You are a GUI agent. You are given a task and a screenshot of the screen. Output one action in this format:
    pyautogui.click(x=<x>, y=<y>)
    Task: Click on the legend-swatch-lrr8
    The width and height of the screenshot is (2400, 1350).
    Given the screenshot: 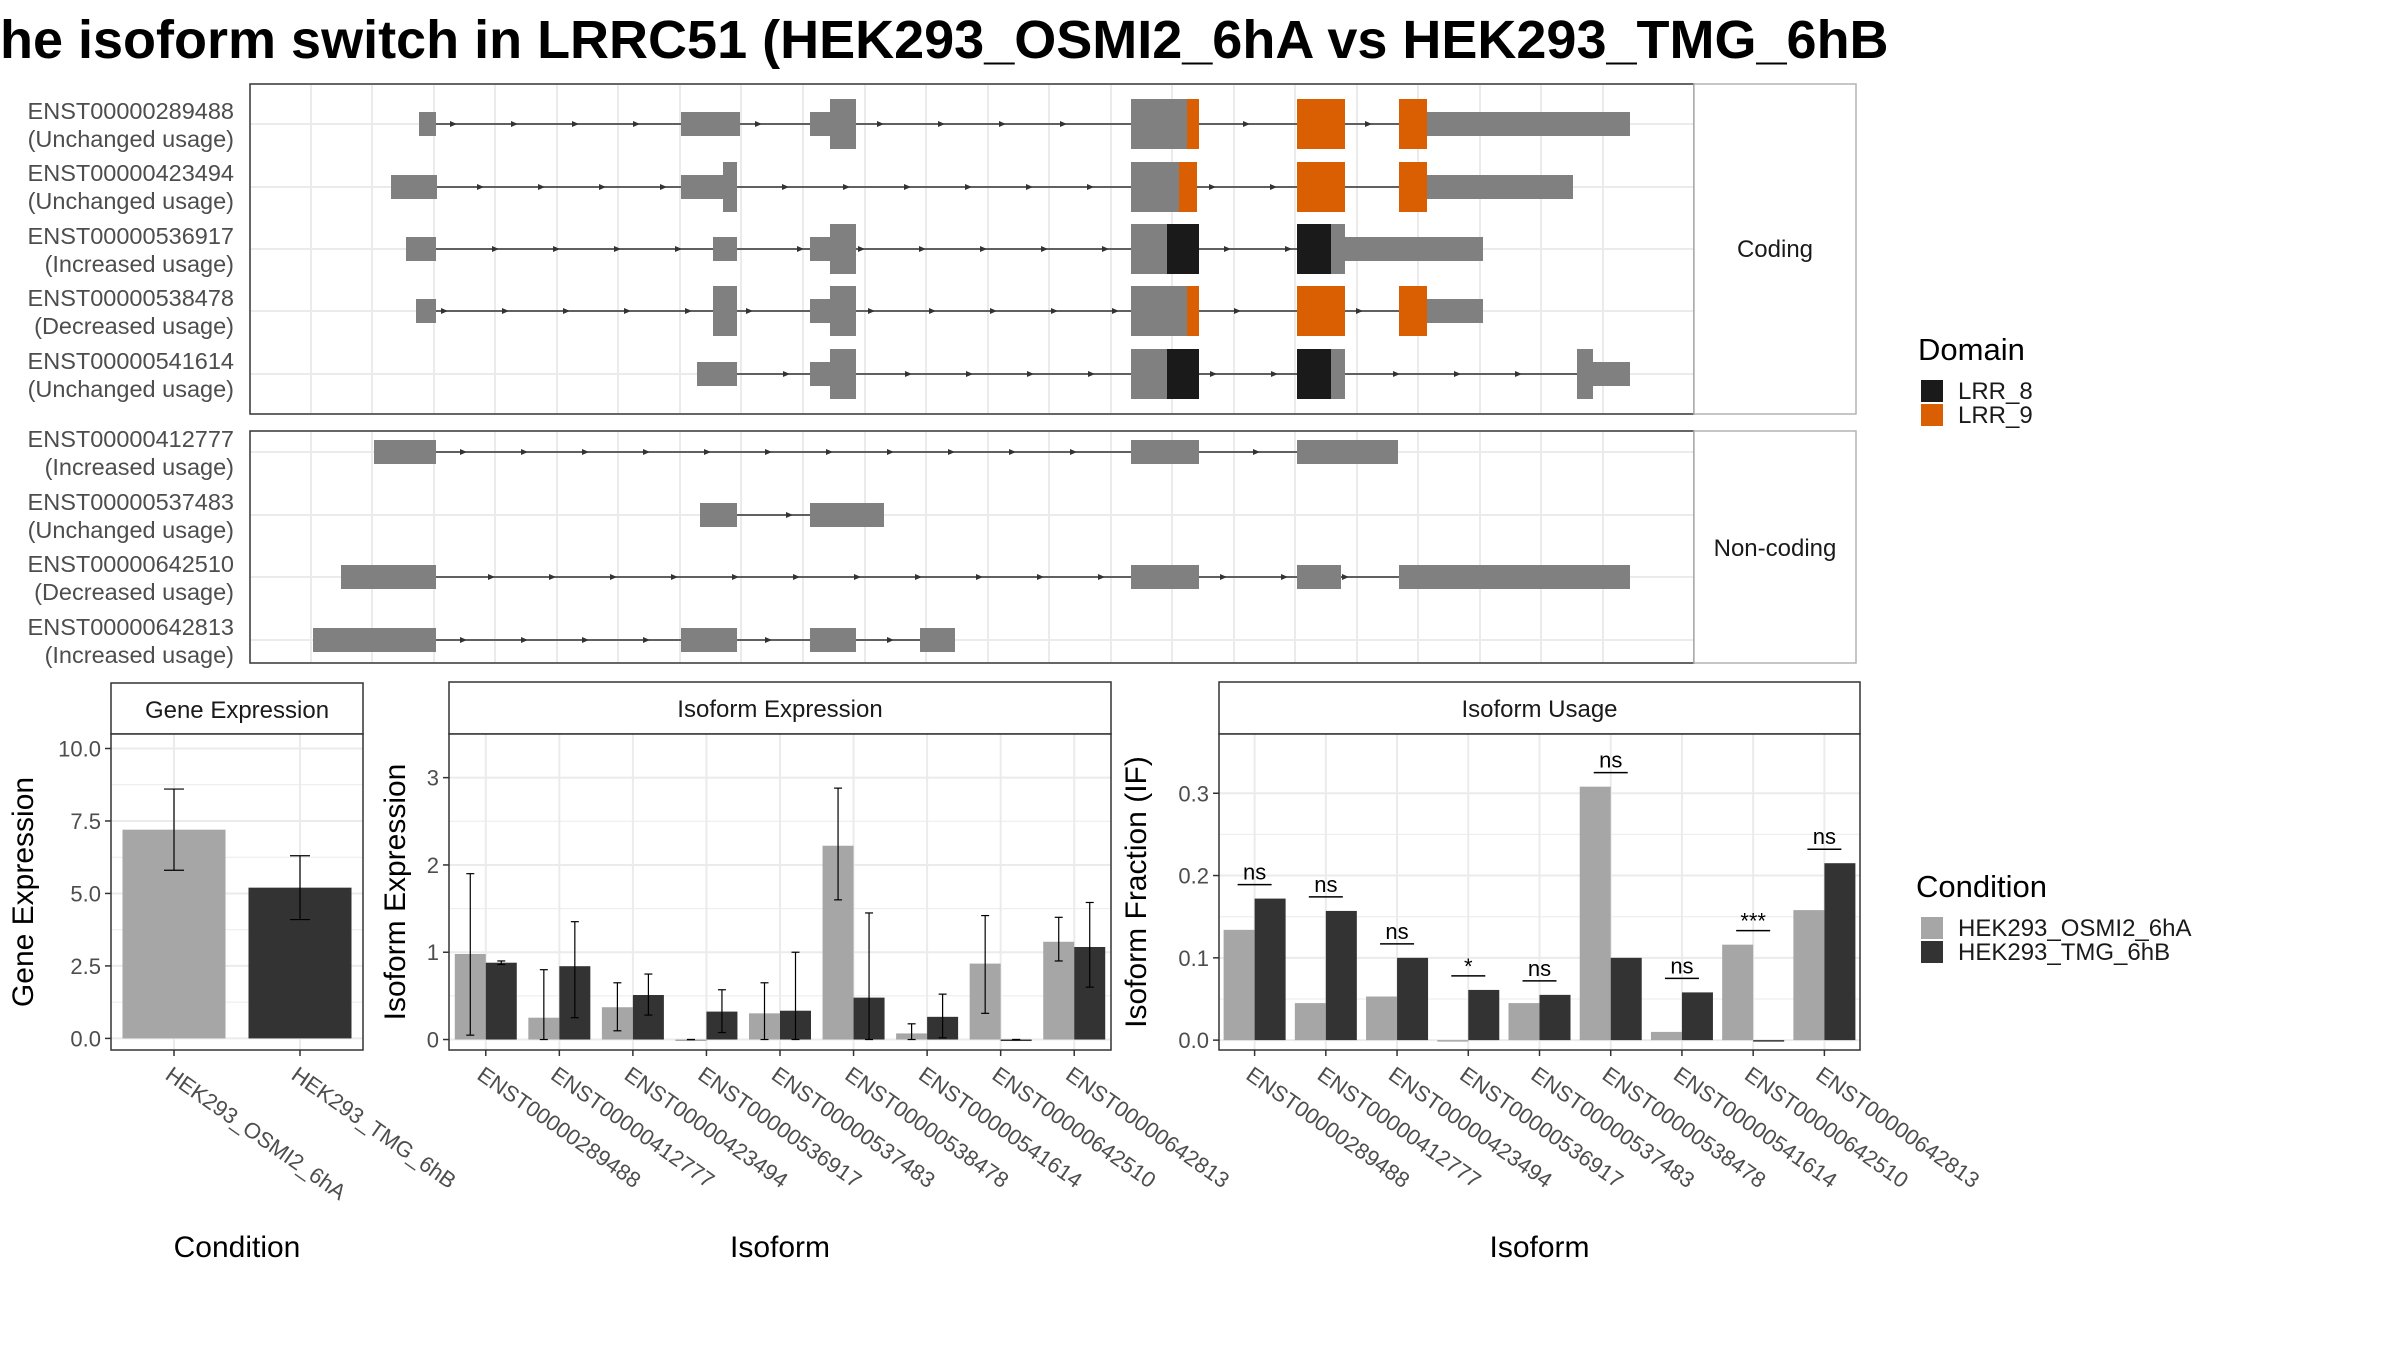 What is the action you would take?
    pyautogui.click(x=1932, y=391)
    